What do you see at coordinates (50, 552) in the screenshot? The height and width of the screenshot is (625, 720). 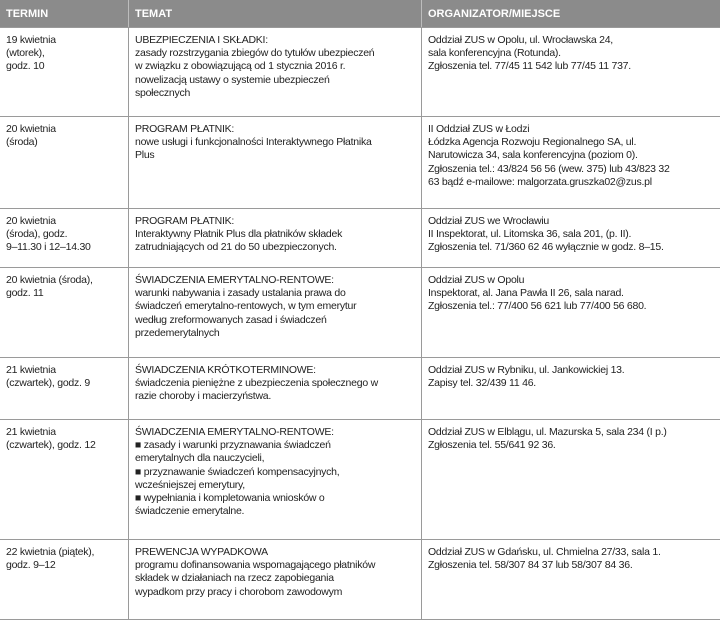 I see `termin-line: 22 kwietnia (piątek),` at bounding box center [50, 552].